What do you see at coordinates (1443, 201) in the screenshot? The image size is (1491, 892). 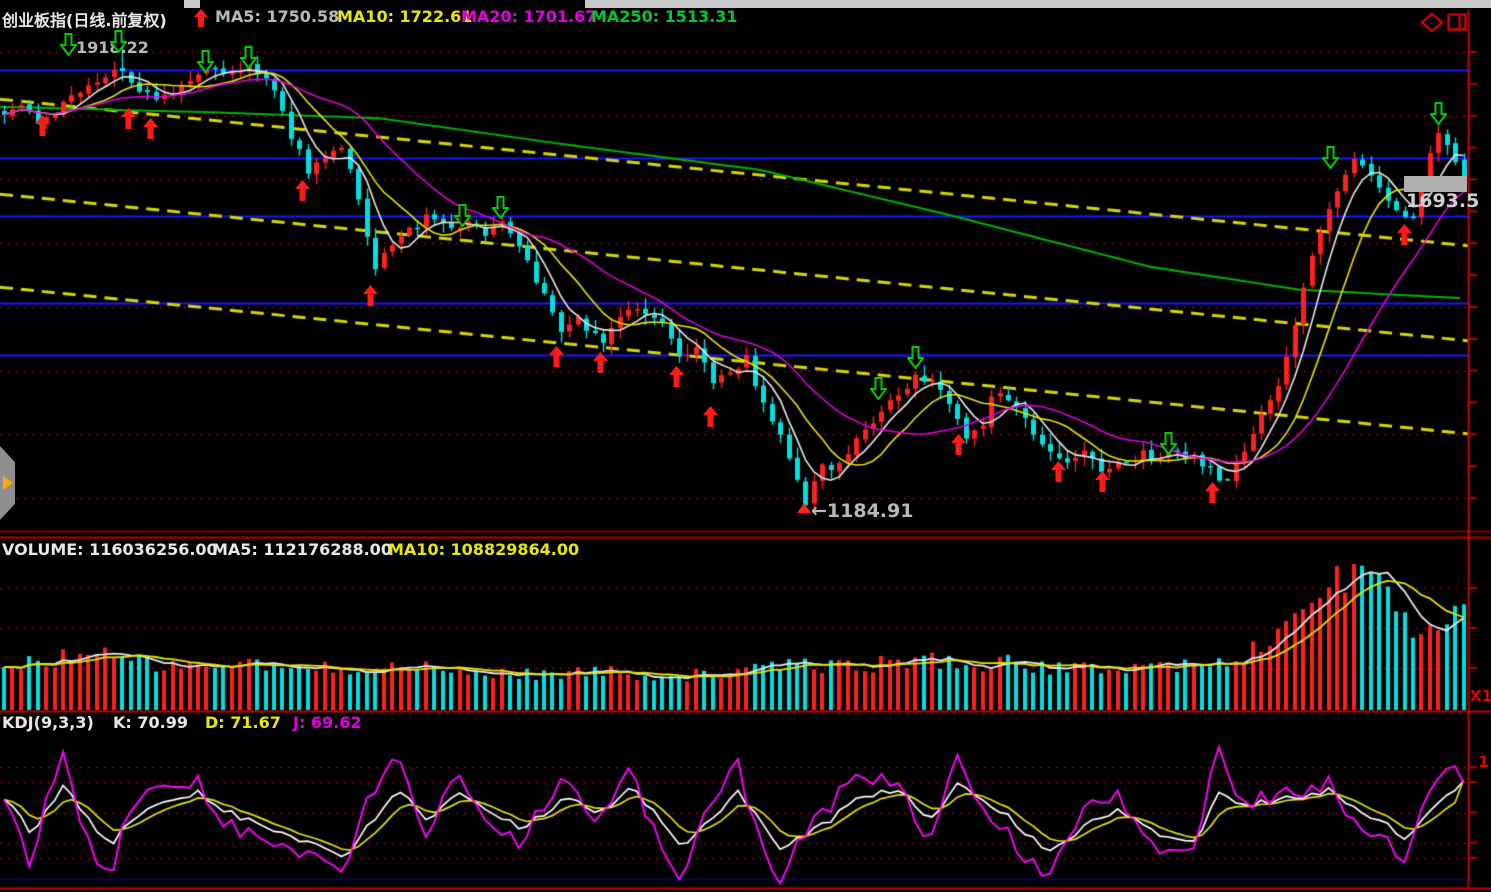 I see `last-price-label: 1693.5` at bounding box center [1443, 201].